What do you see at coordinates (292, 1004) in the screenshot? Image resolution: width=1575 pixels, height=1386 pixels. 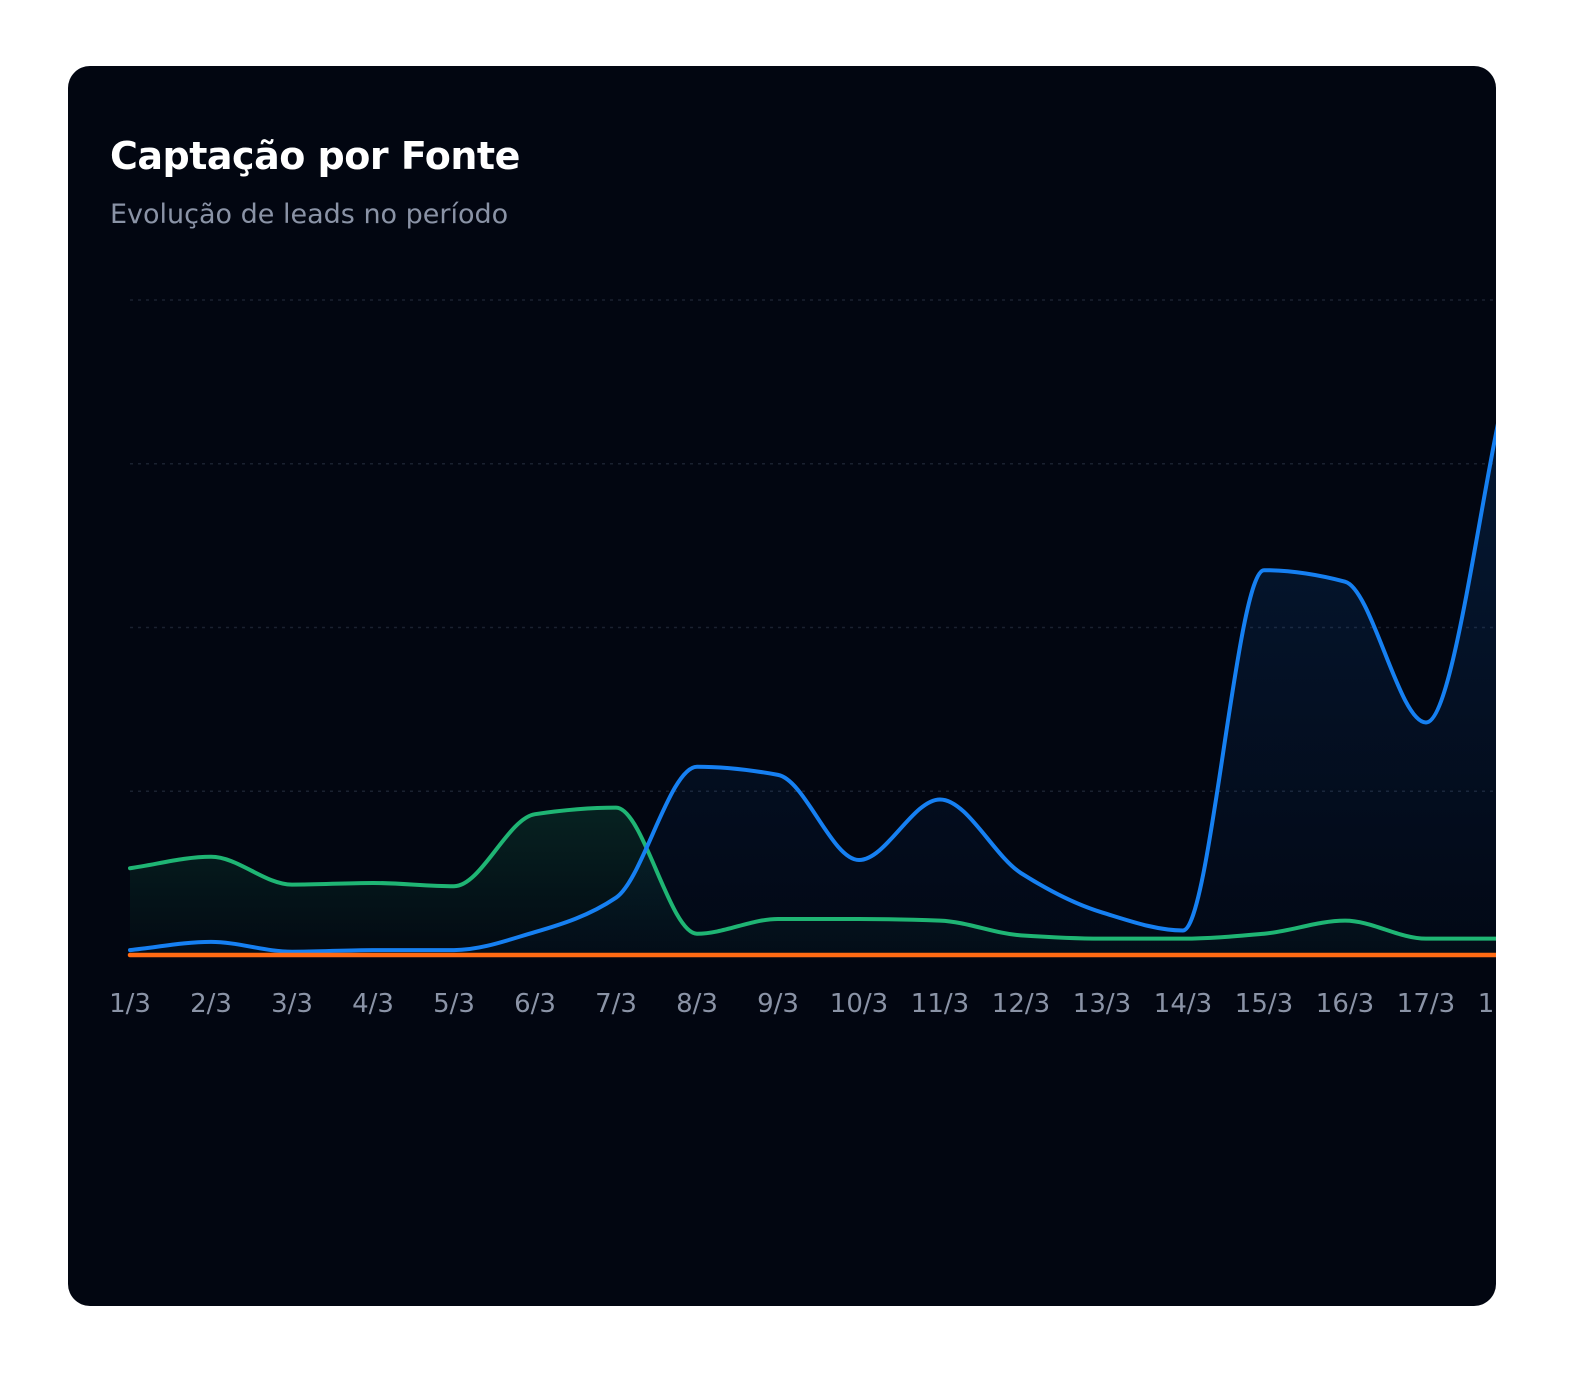 I see `x-tick-label: 3/3` at bounding box center [292, 1004].